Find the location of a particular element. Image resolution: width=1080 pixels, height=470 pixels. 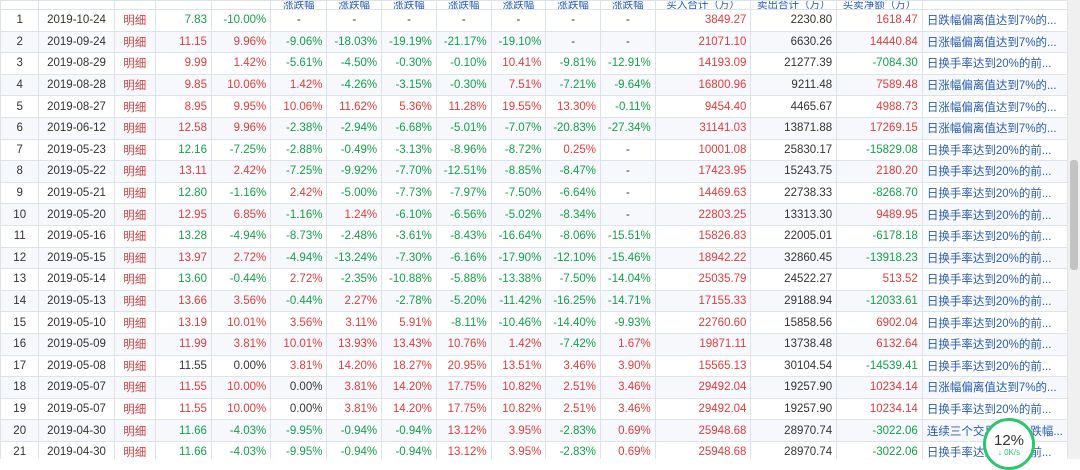

period-change: 0.25% is located at coordinates (573, 150).